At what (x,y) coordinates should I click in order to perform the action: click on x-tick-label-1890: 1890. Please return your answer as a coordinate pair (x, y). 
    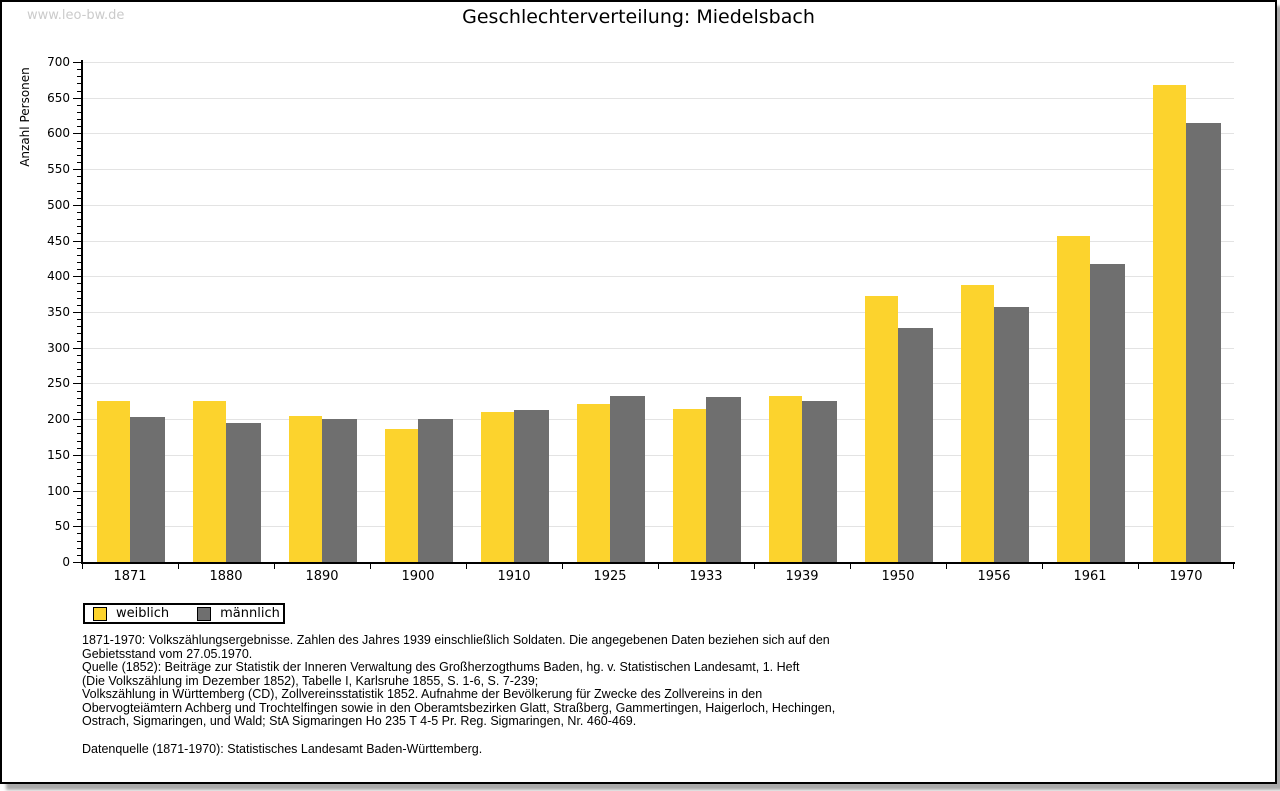
    Looking at the image, I should click on (322, 576).